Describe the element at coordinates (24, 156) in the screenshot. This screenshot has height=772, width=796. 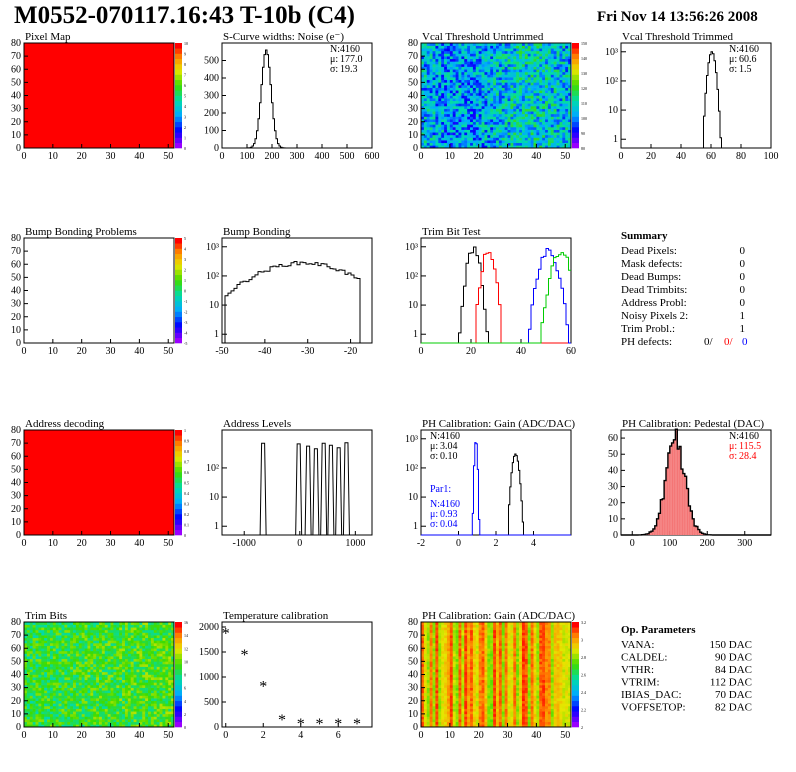
I see `x-tick-label: 0` at that location.